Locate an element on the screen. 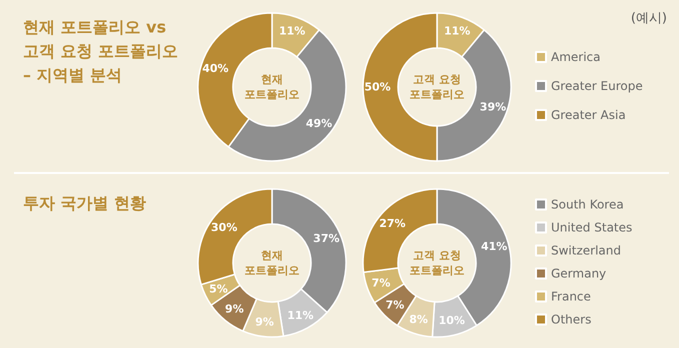 This screenshot has width=679, height=348. data-label: 27% is located at coordinates (392, 223).